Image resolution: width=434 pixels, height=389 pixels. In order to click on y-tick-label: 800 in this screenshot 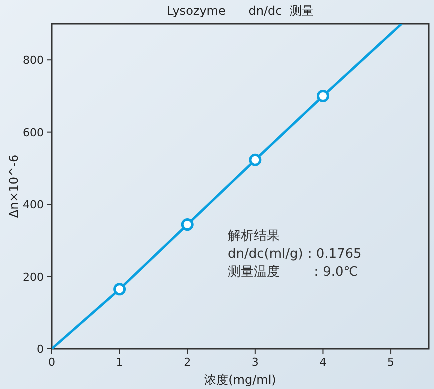, I will do `click(33, 61)`.